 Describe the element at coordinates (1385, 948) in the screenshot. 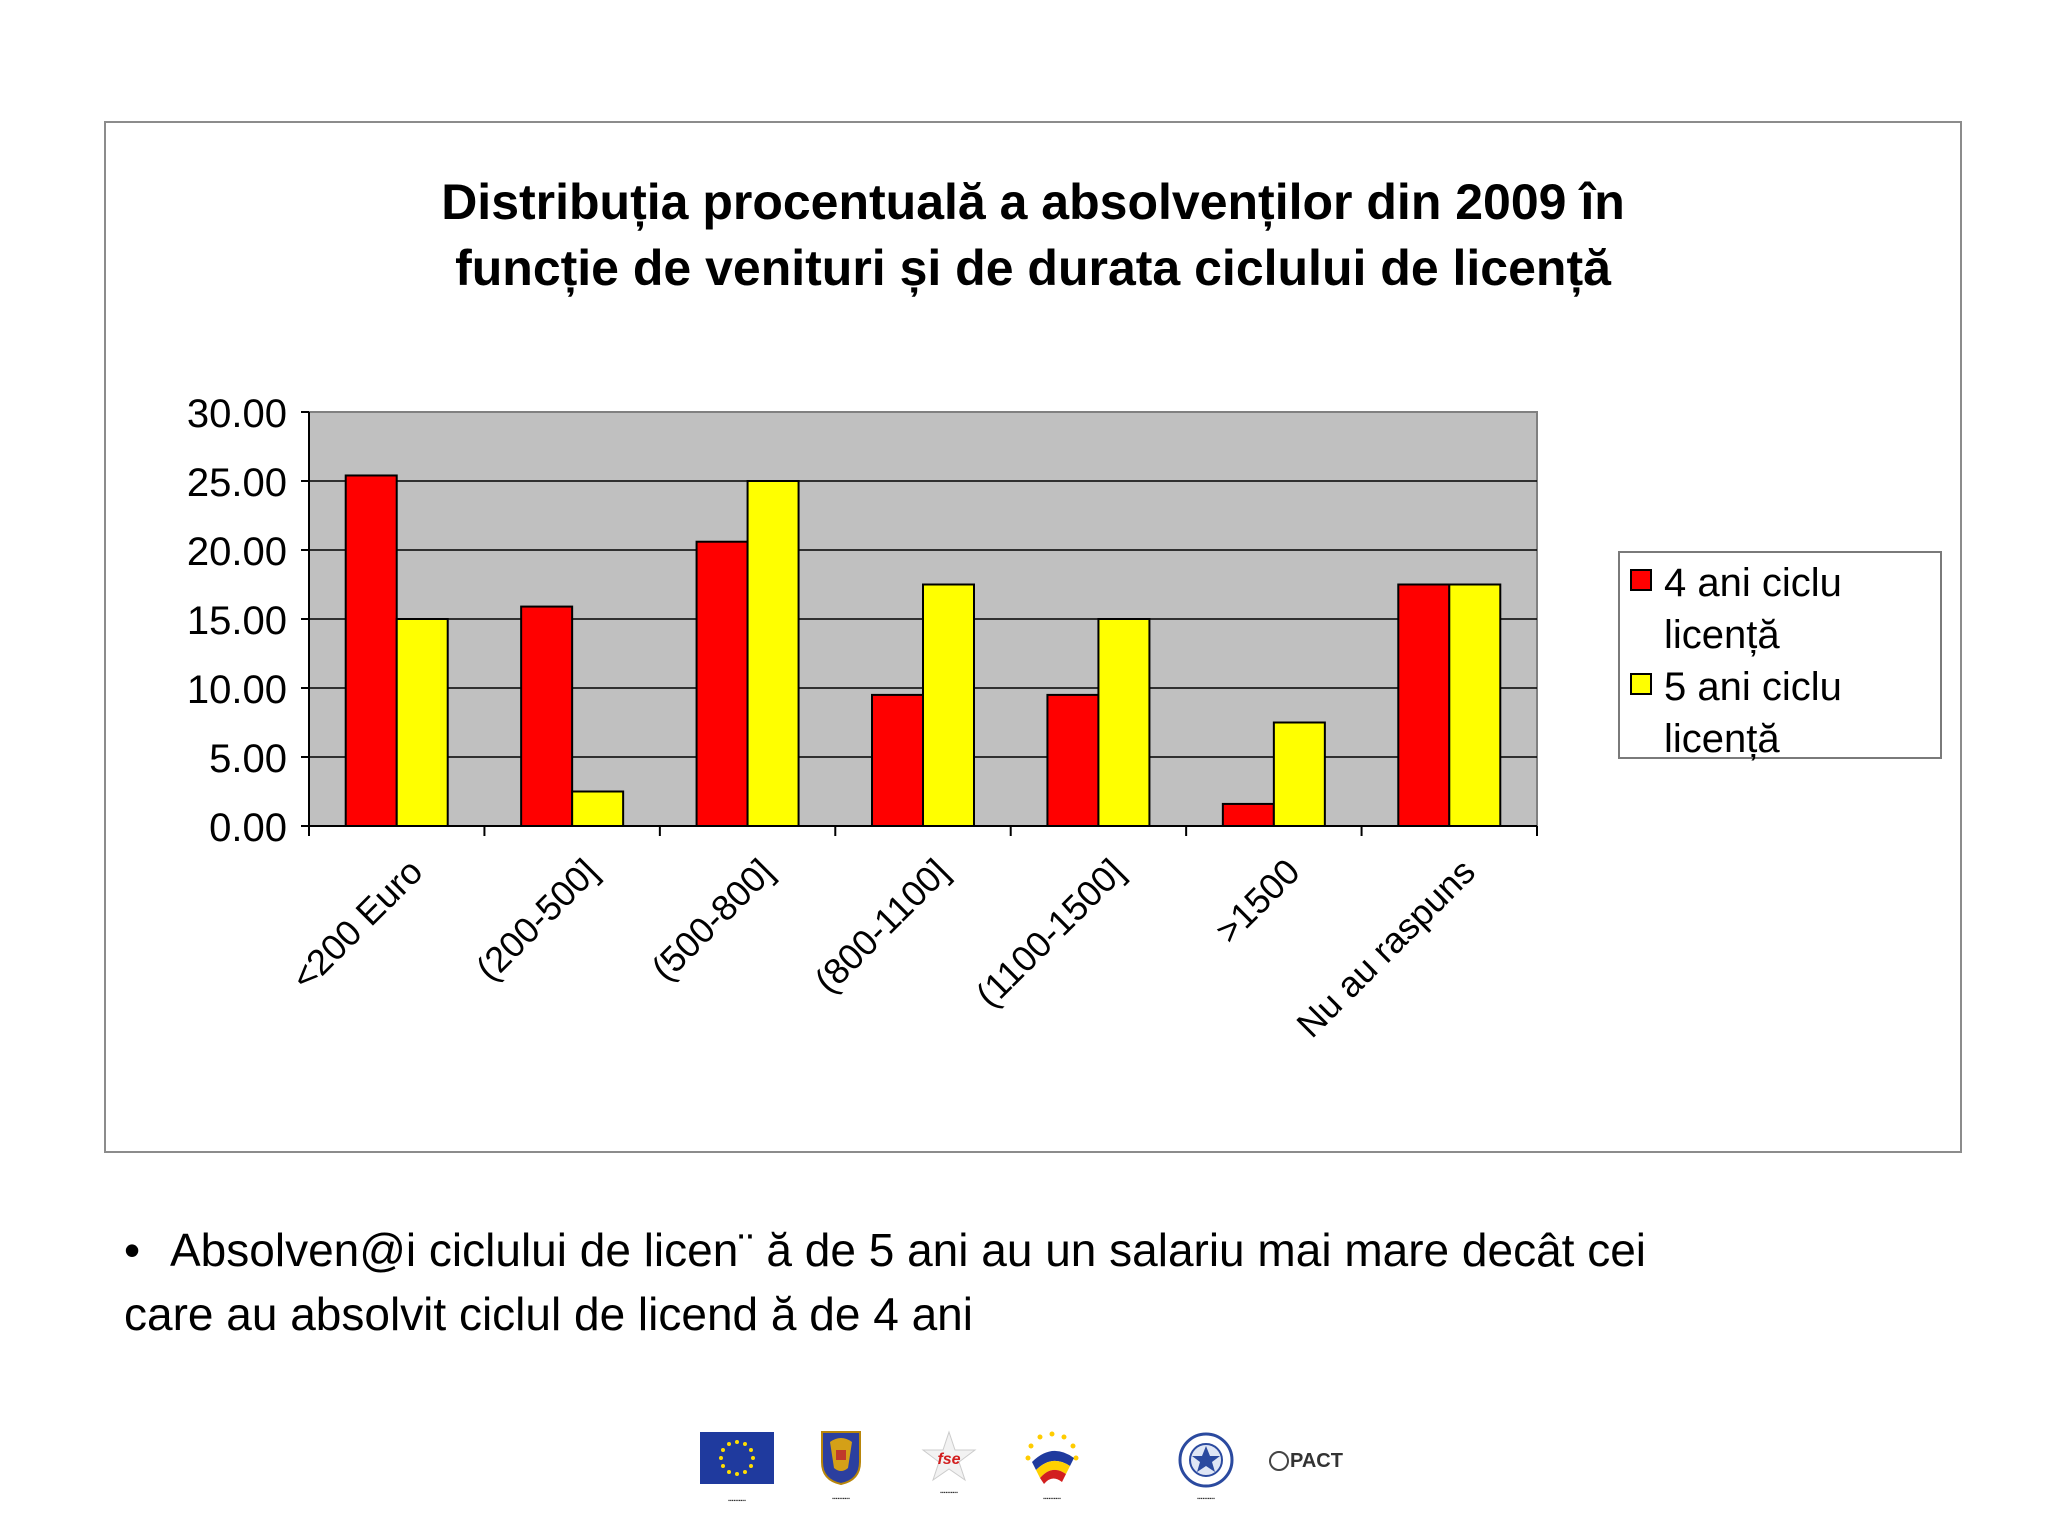

I see `x-tick-label: Nu au raspuns` at that location.